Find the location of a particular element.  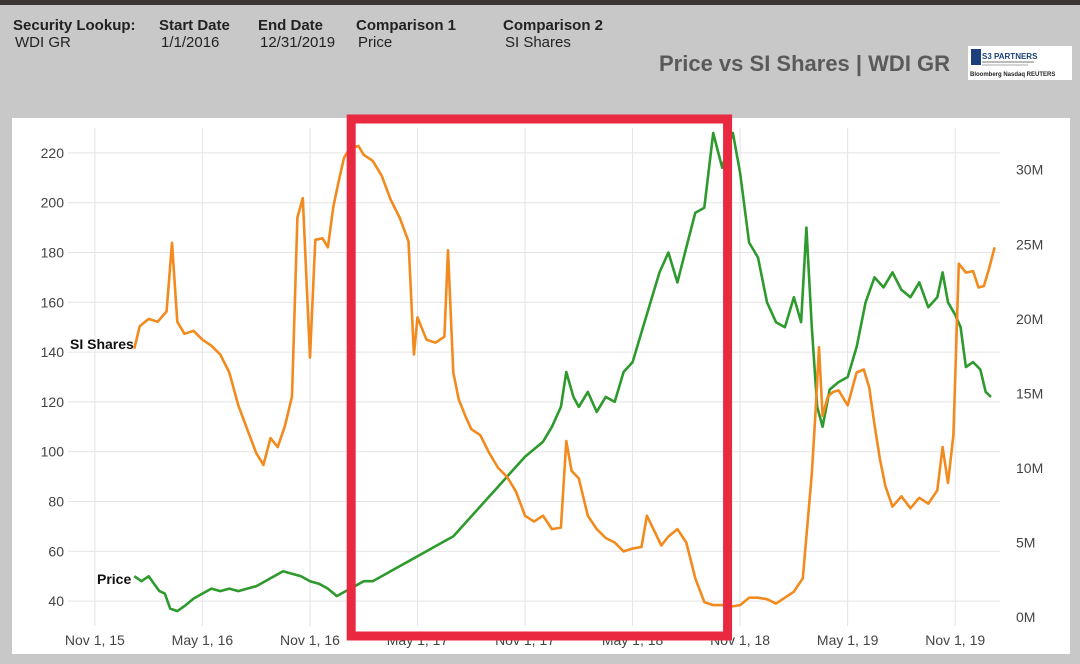

si-shares-series-label: SI Shares is located at coordinates (102, 344).